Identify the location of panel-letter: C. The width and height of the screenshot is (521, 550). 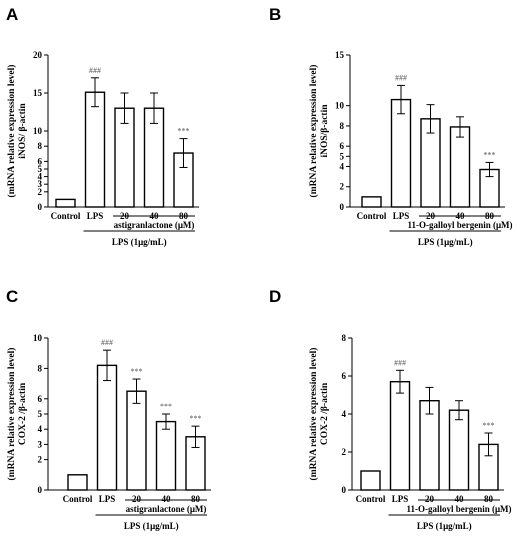
(12, 296).